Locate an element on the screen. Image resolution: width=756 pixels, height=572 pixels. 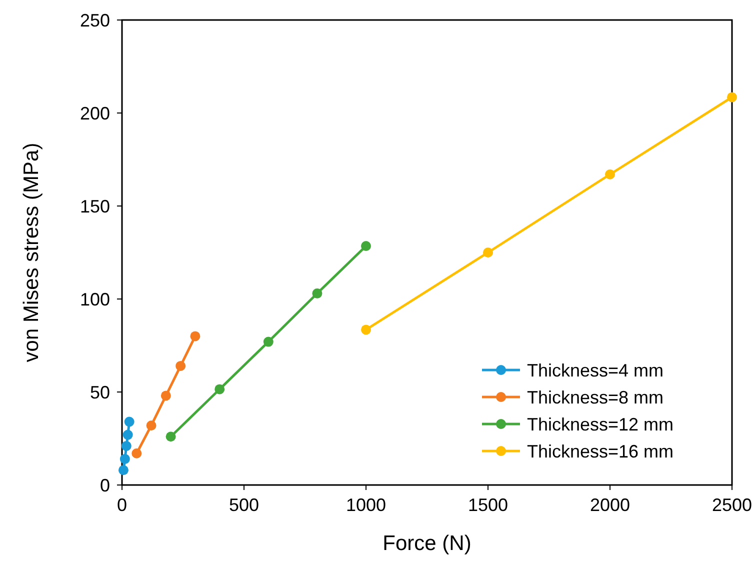
y-axis-title: von Mises stress (MPa) is located at coordinates (31, 252).